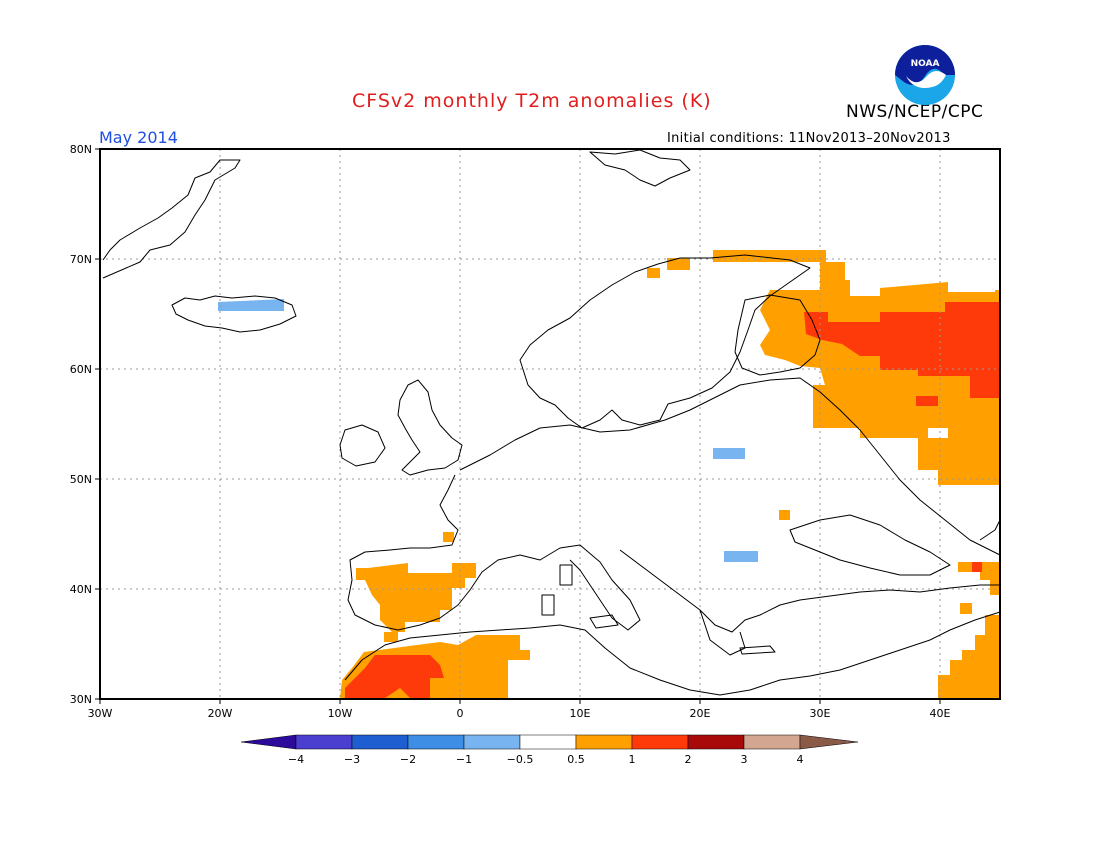 The height and width of the screenshot is (850, 1100). Describe the element at coordinates (925, 64) in the screenshot. I see `logo-text: NOAA` at that location.